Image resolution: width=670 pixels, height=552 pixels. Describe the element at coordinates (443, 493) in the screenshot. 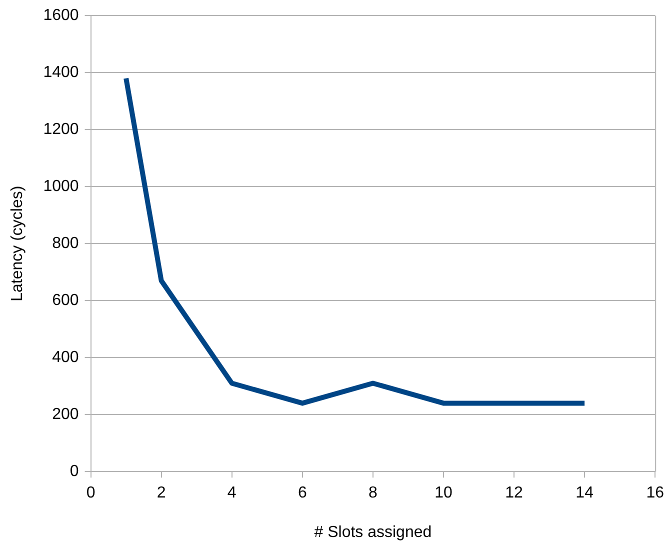

I see `x-tick-label: 10` at that location.